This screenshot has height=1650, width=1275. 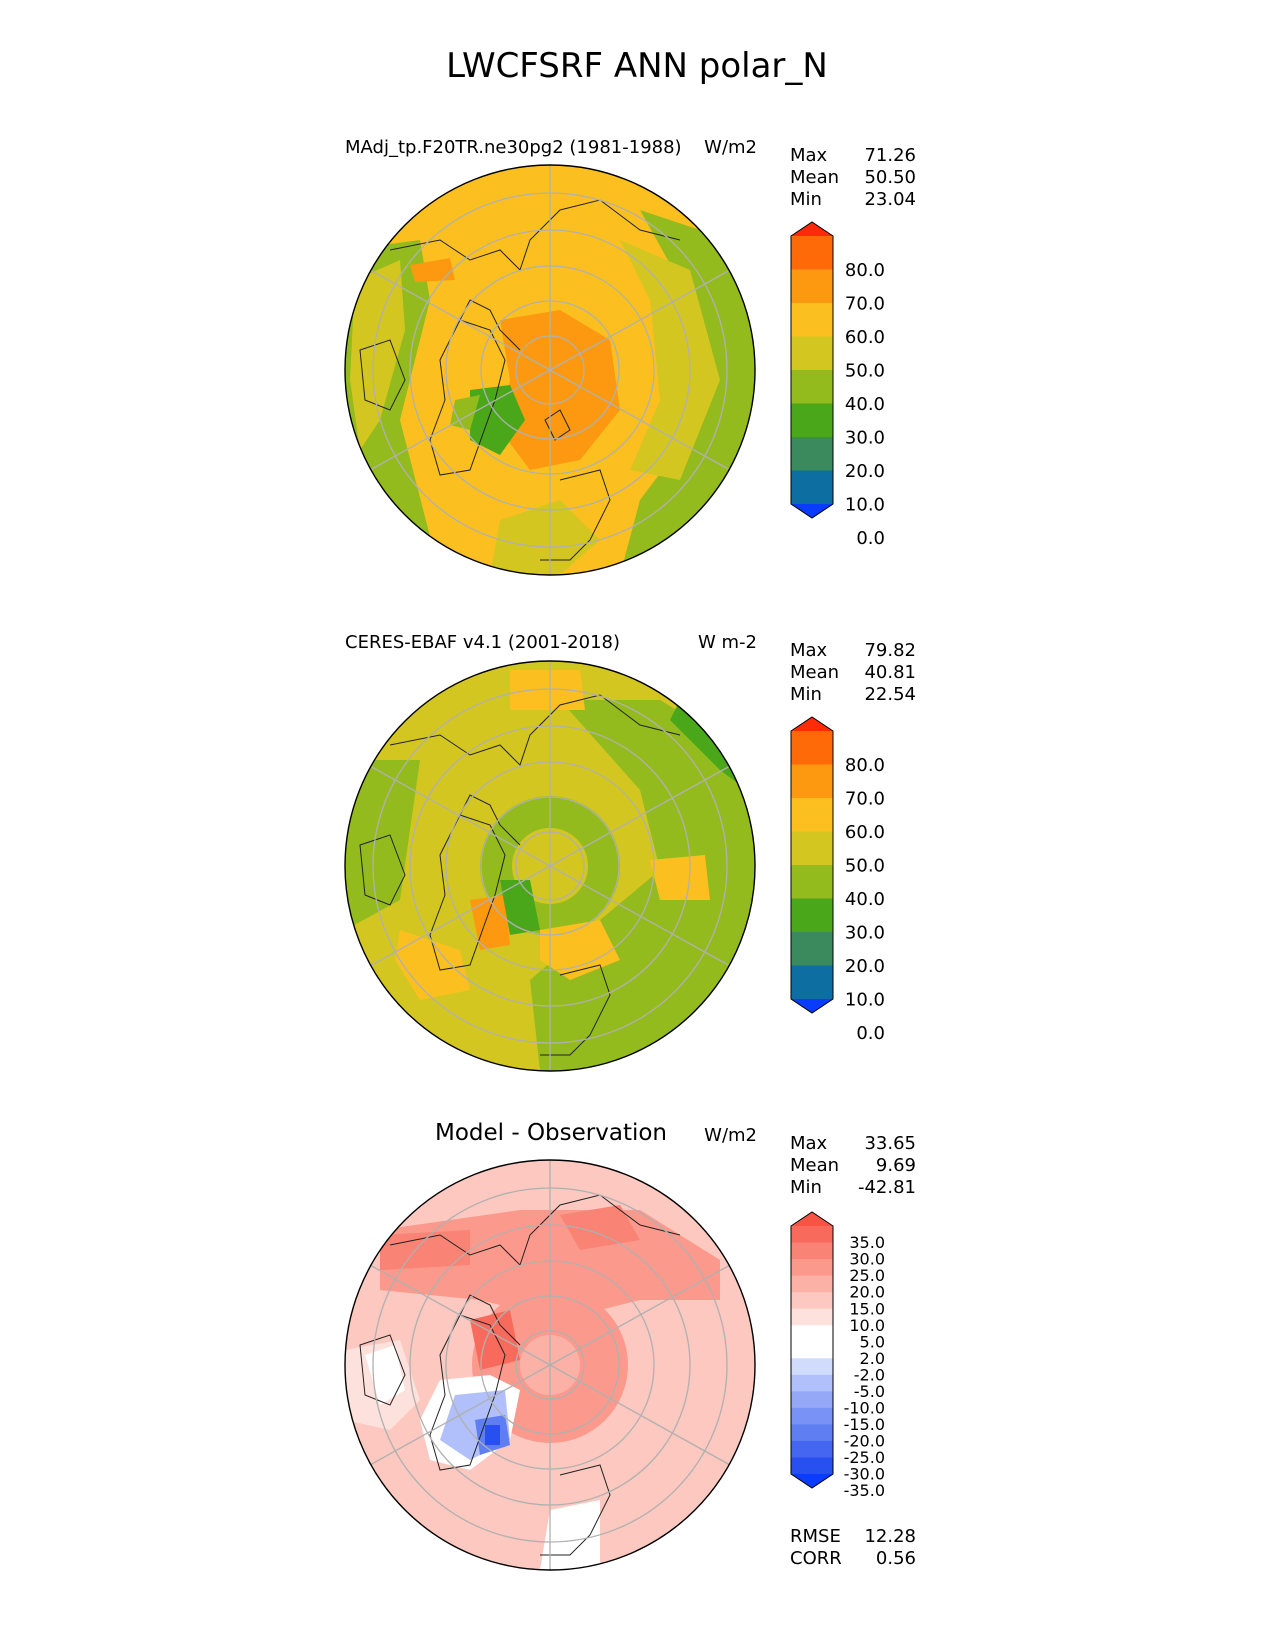 I want to click on panel-diff-coastlines, so click(x=520, y=1375).